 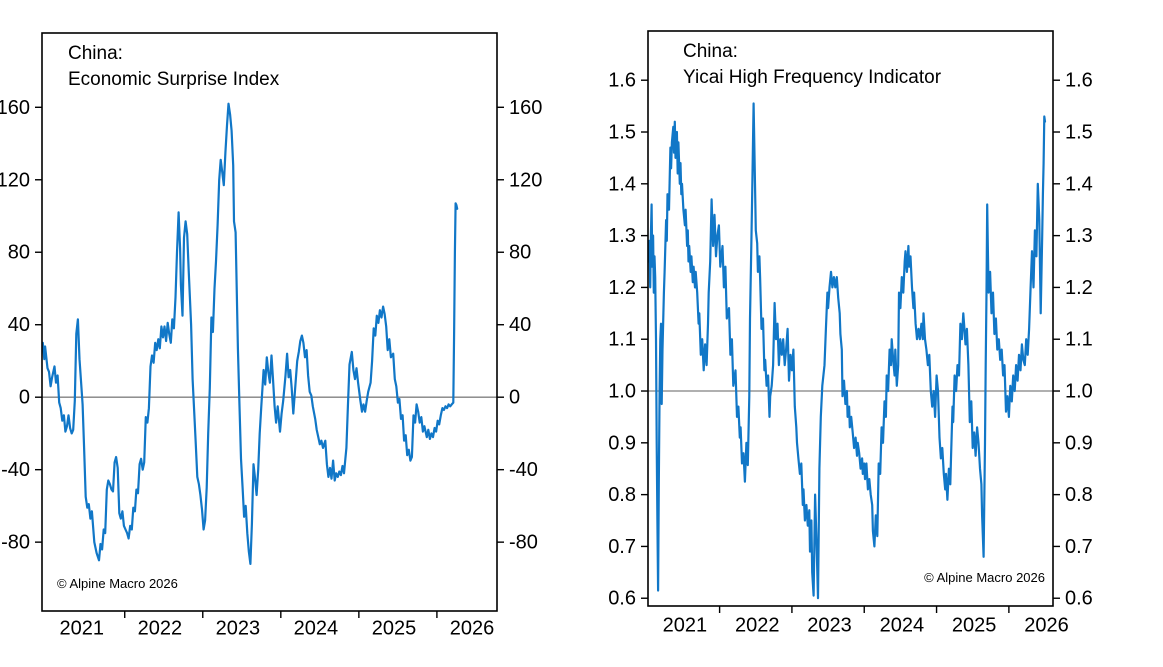 I want to click on y-axis-label-right: 0, so click(x=514, y=398).